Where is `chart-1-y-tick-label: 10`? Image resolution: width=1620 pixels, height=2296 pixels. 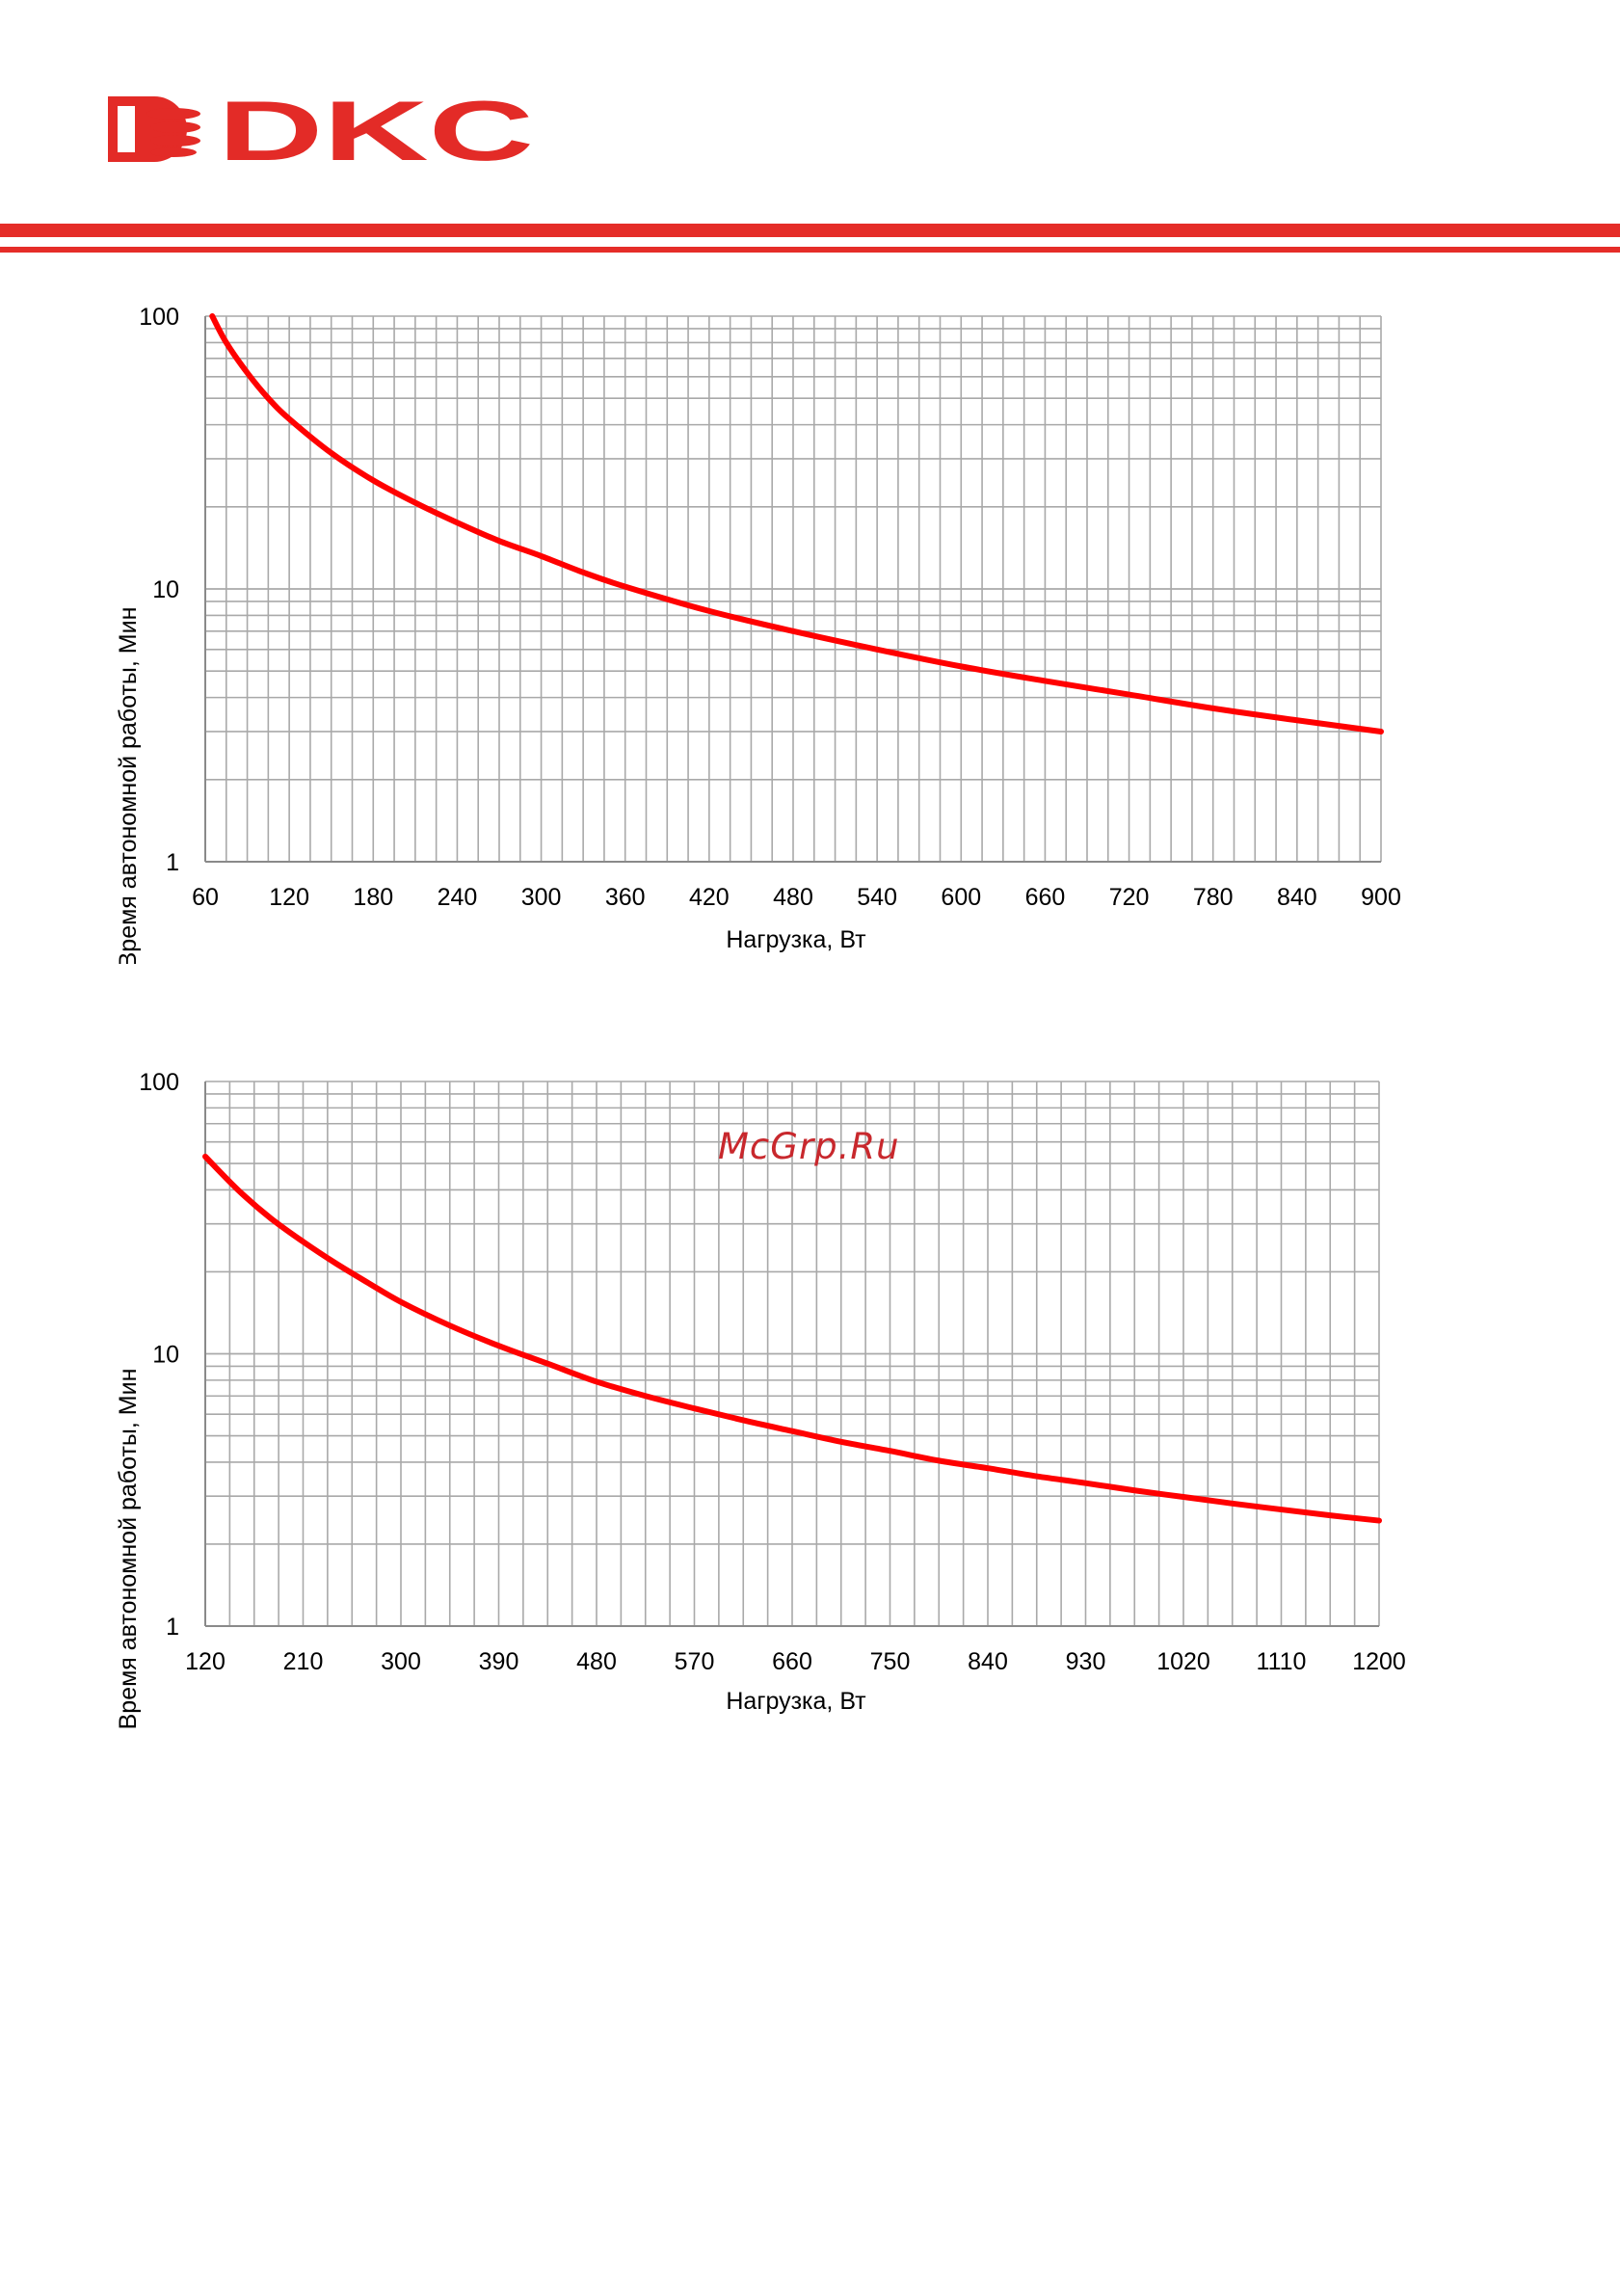 chart-1-y-tick-label: 10 is located at coordinates (165, 589).